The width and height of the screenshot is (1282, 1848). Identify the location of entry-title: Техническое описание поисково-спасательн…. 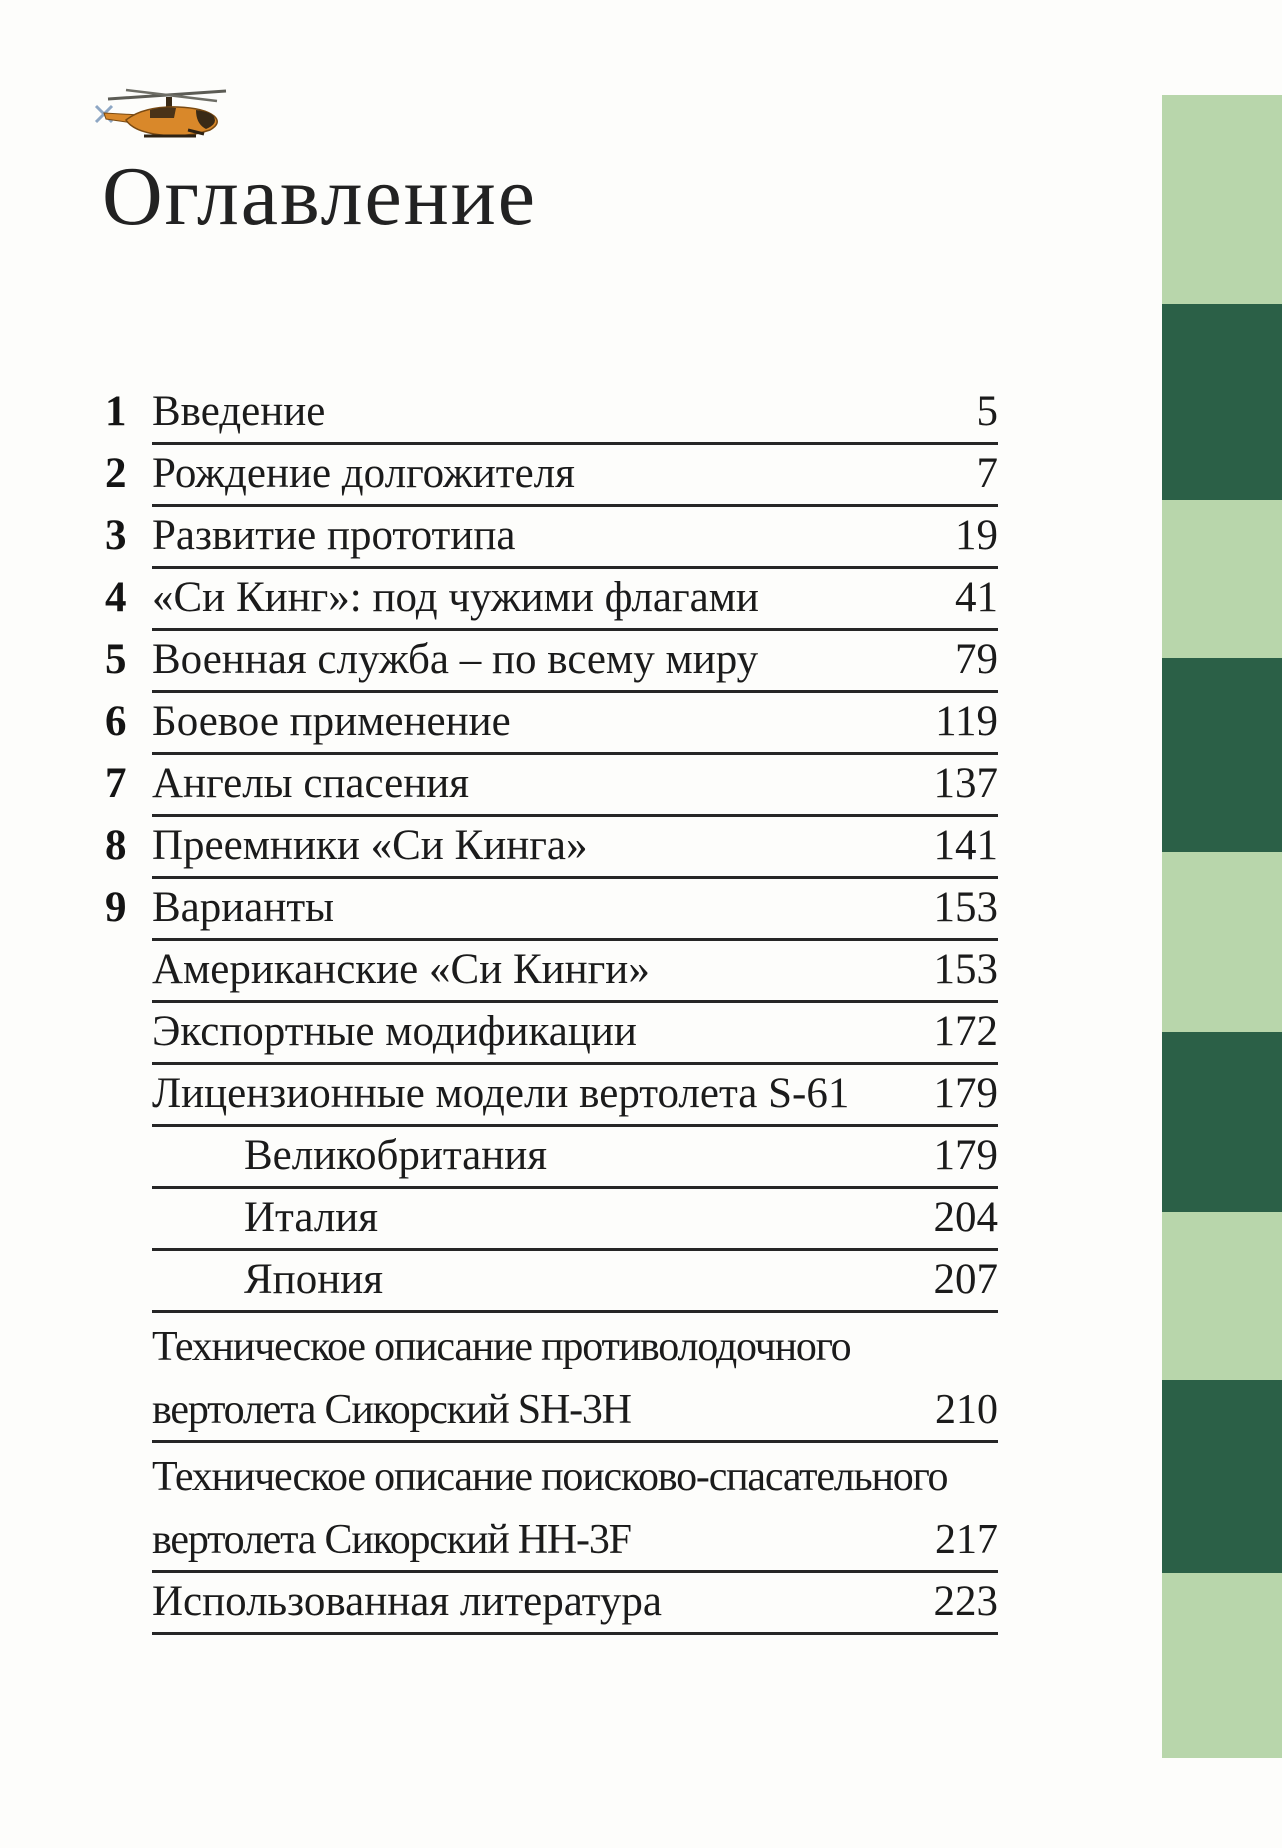
(550, 1477).